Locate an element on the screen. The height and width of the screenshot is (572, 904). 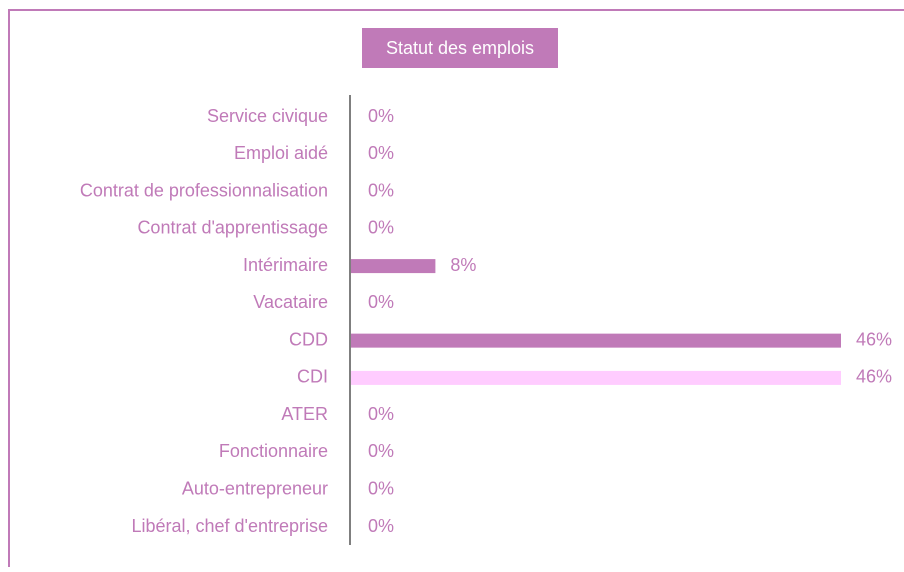
title-box is located at coordinates (460, 48).